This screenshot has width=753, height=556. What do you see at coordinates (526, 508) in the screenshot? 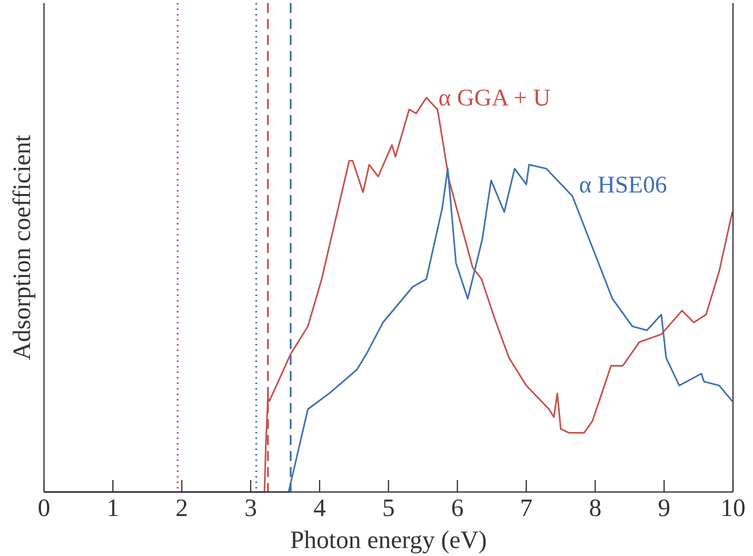
I see `x-tick-label: 7` at bounding box center [526, 508].